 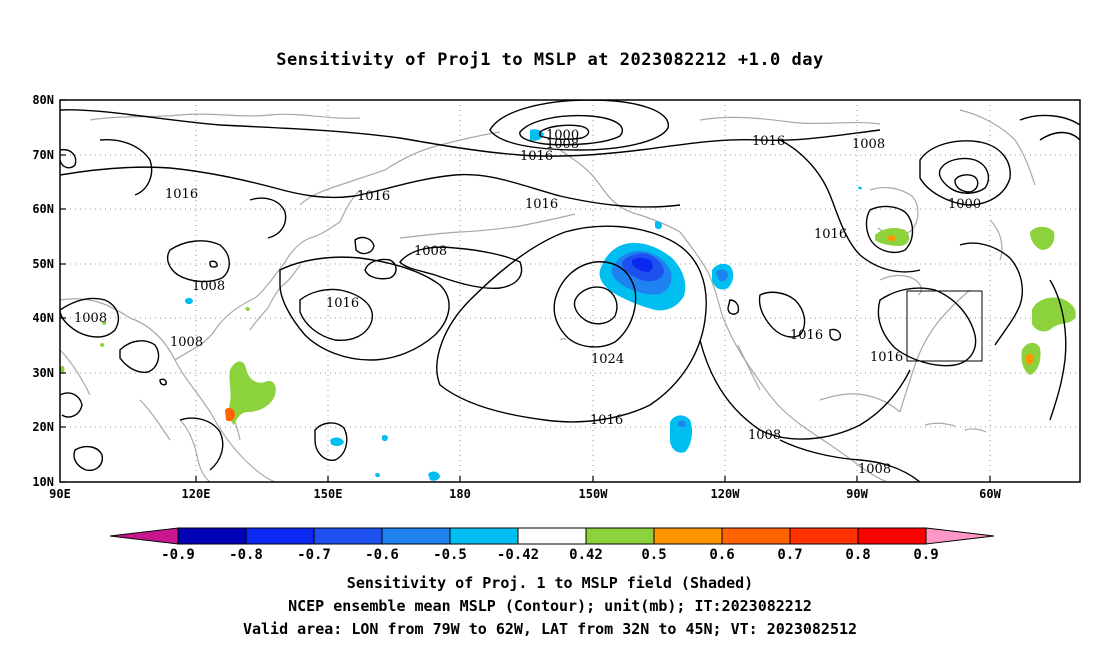 I want to click on lon-label: 150E, so click(x=328, y=494).